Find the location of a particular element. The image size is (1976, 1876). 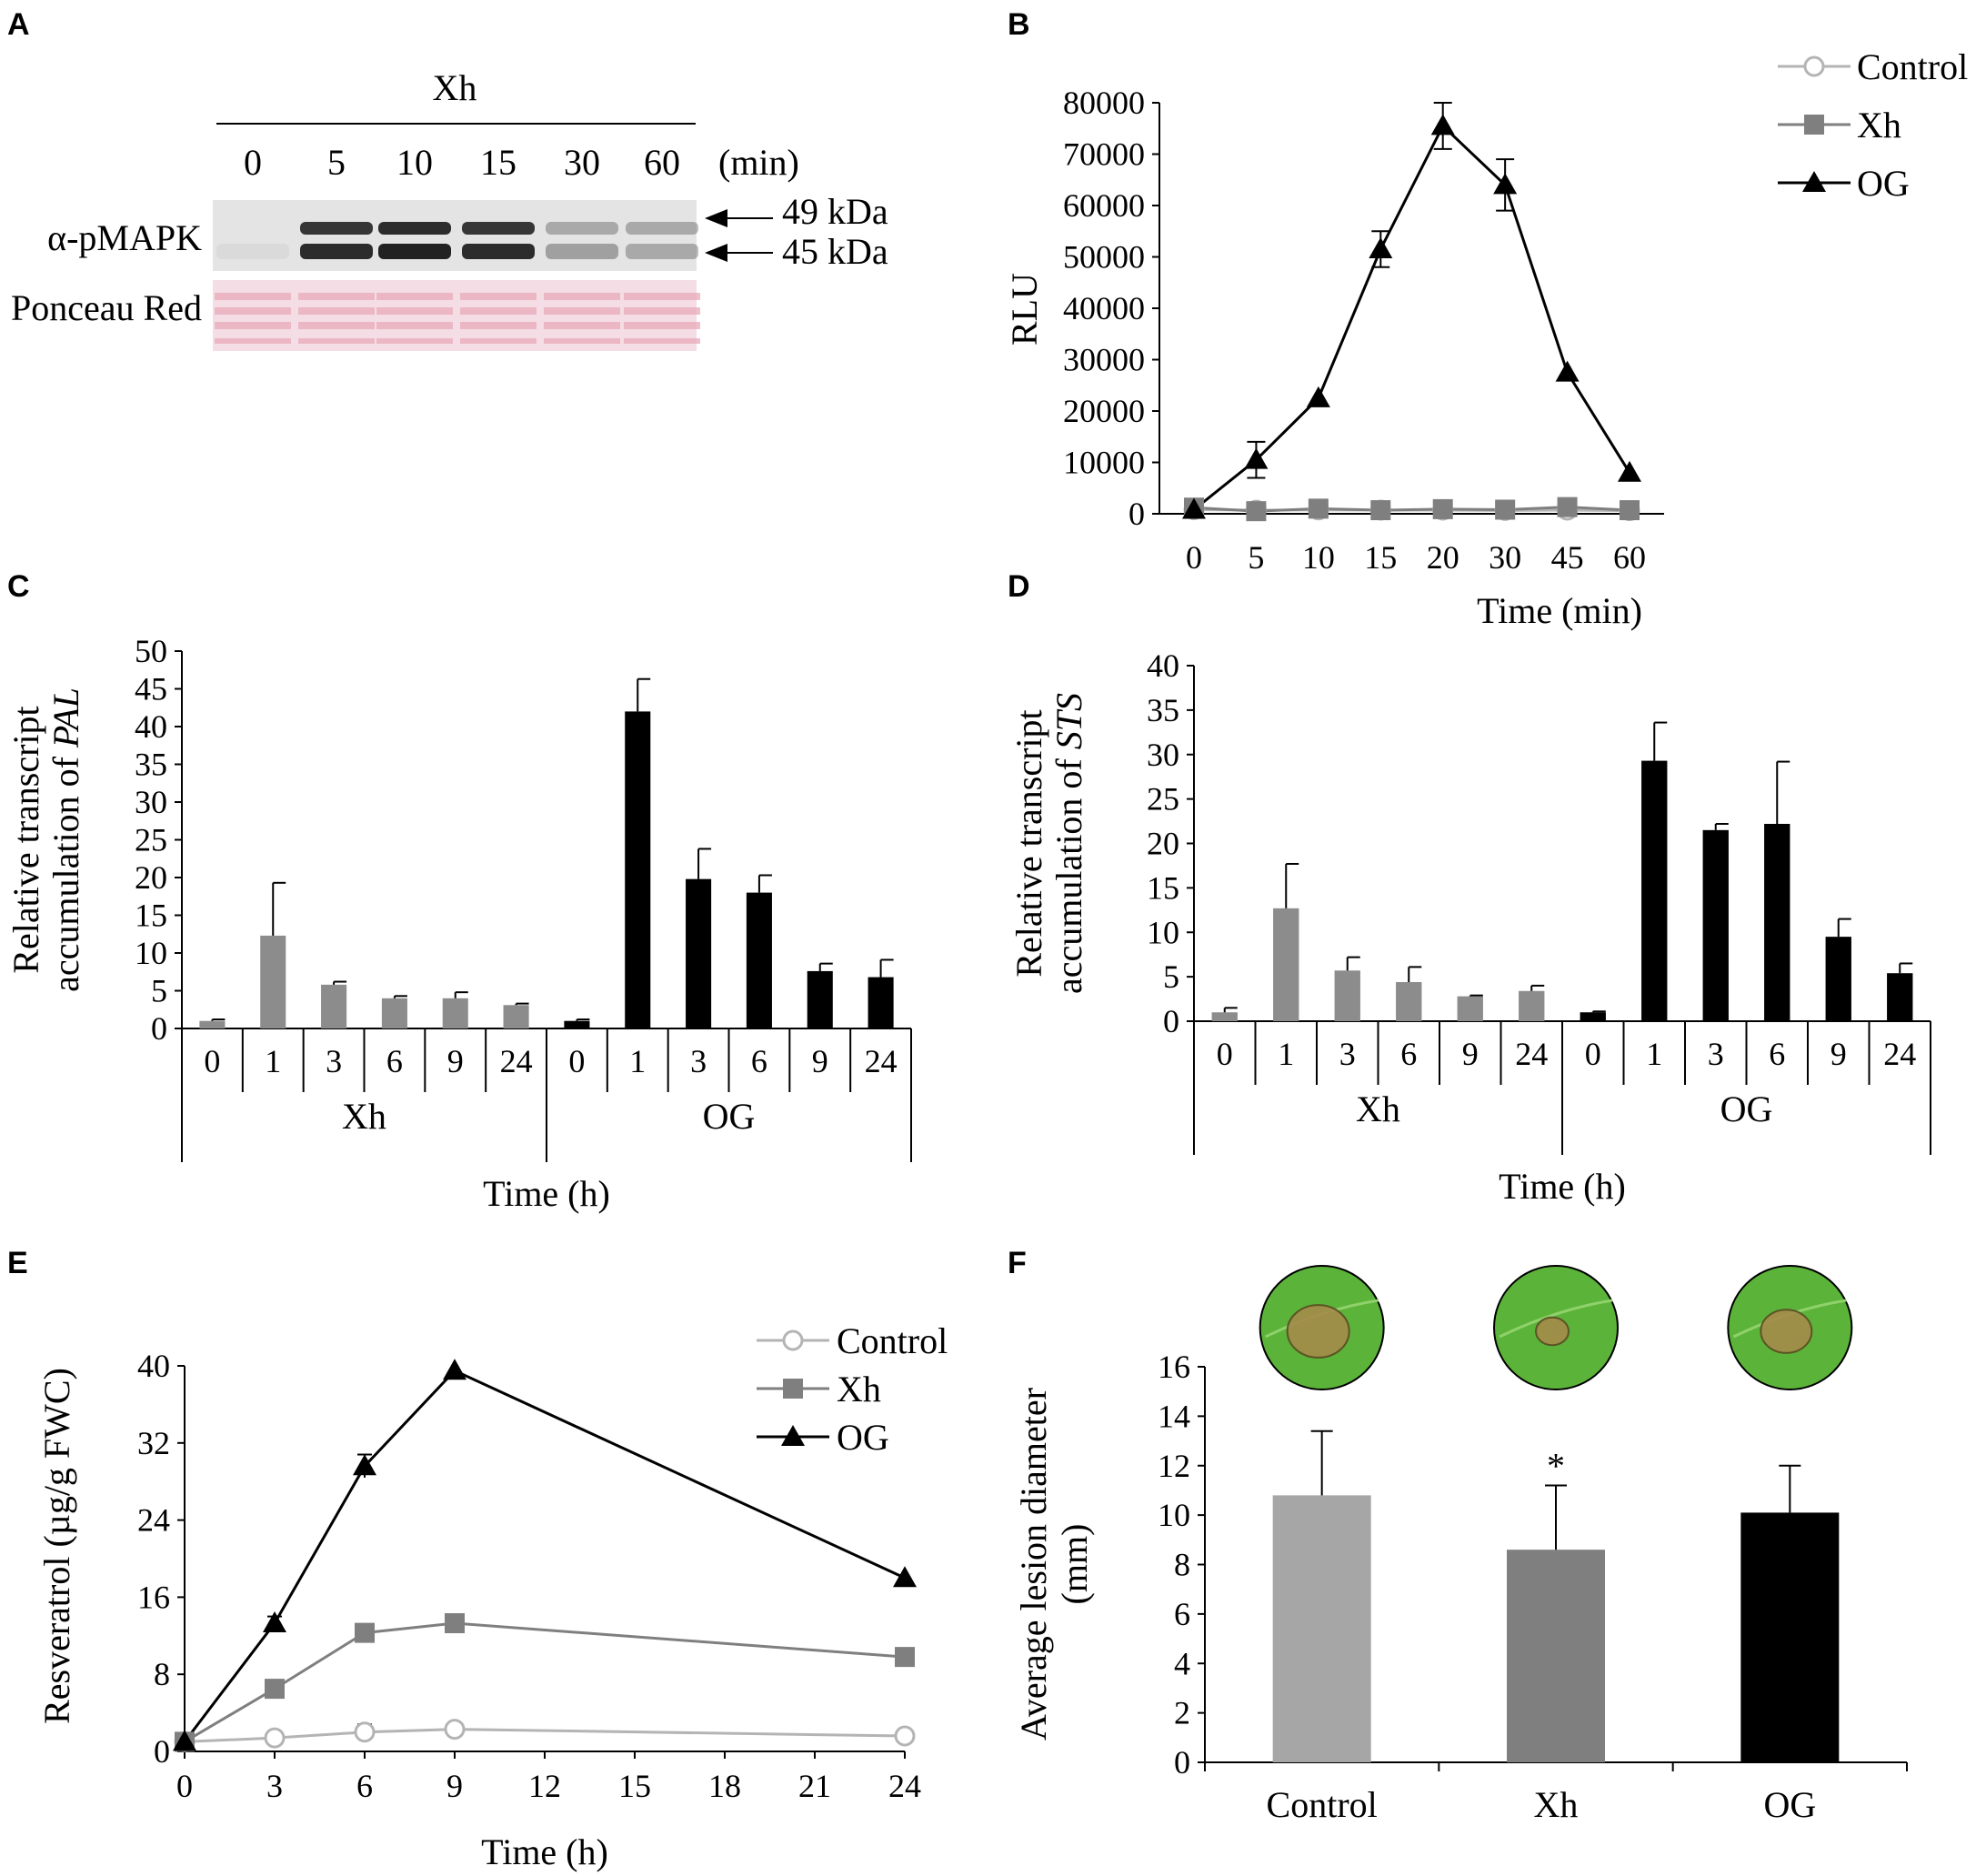

blot-membrane is located at coordinates (455, 235).